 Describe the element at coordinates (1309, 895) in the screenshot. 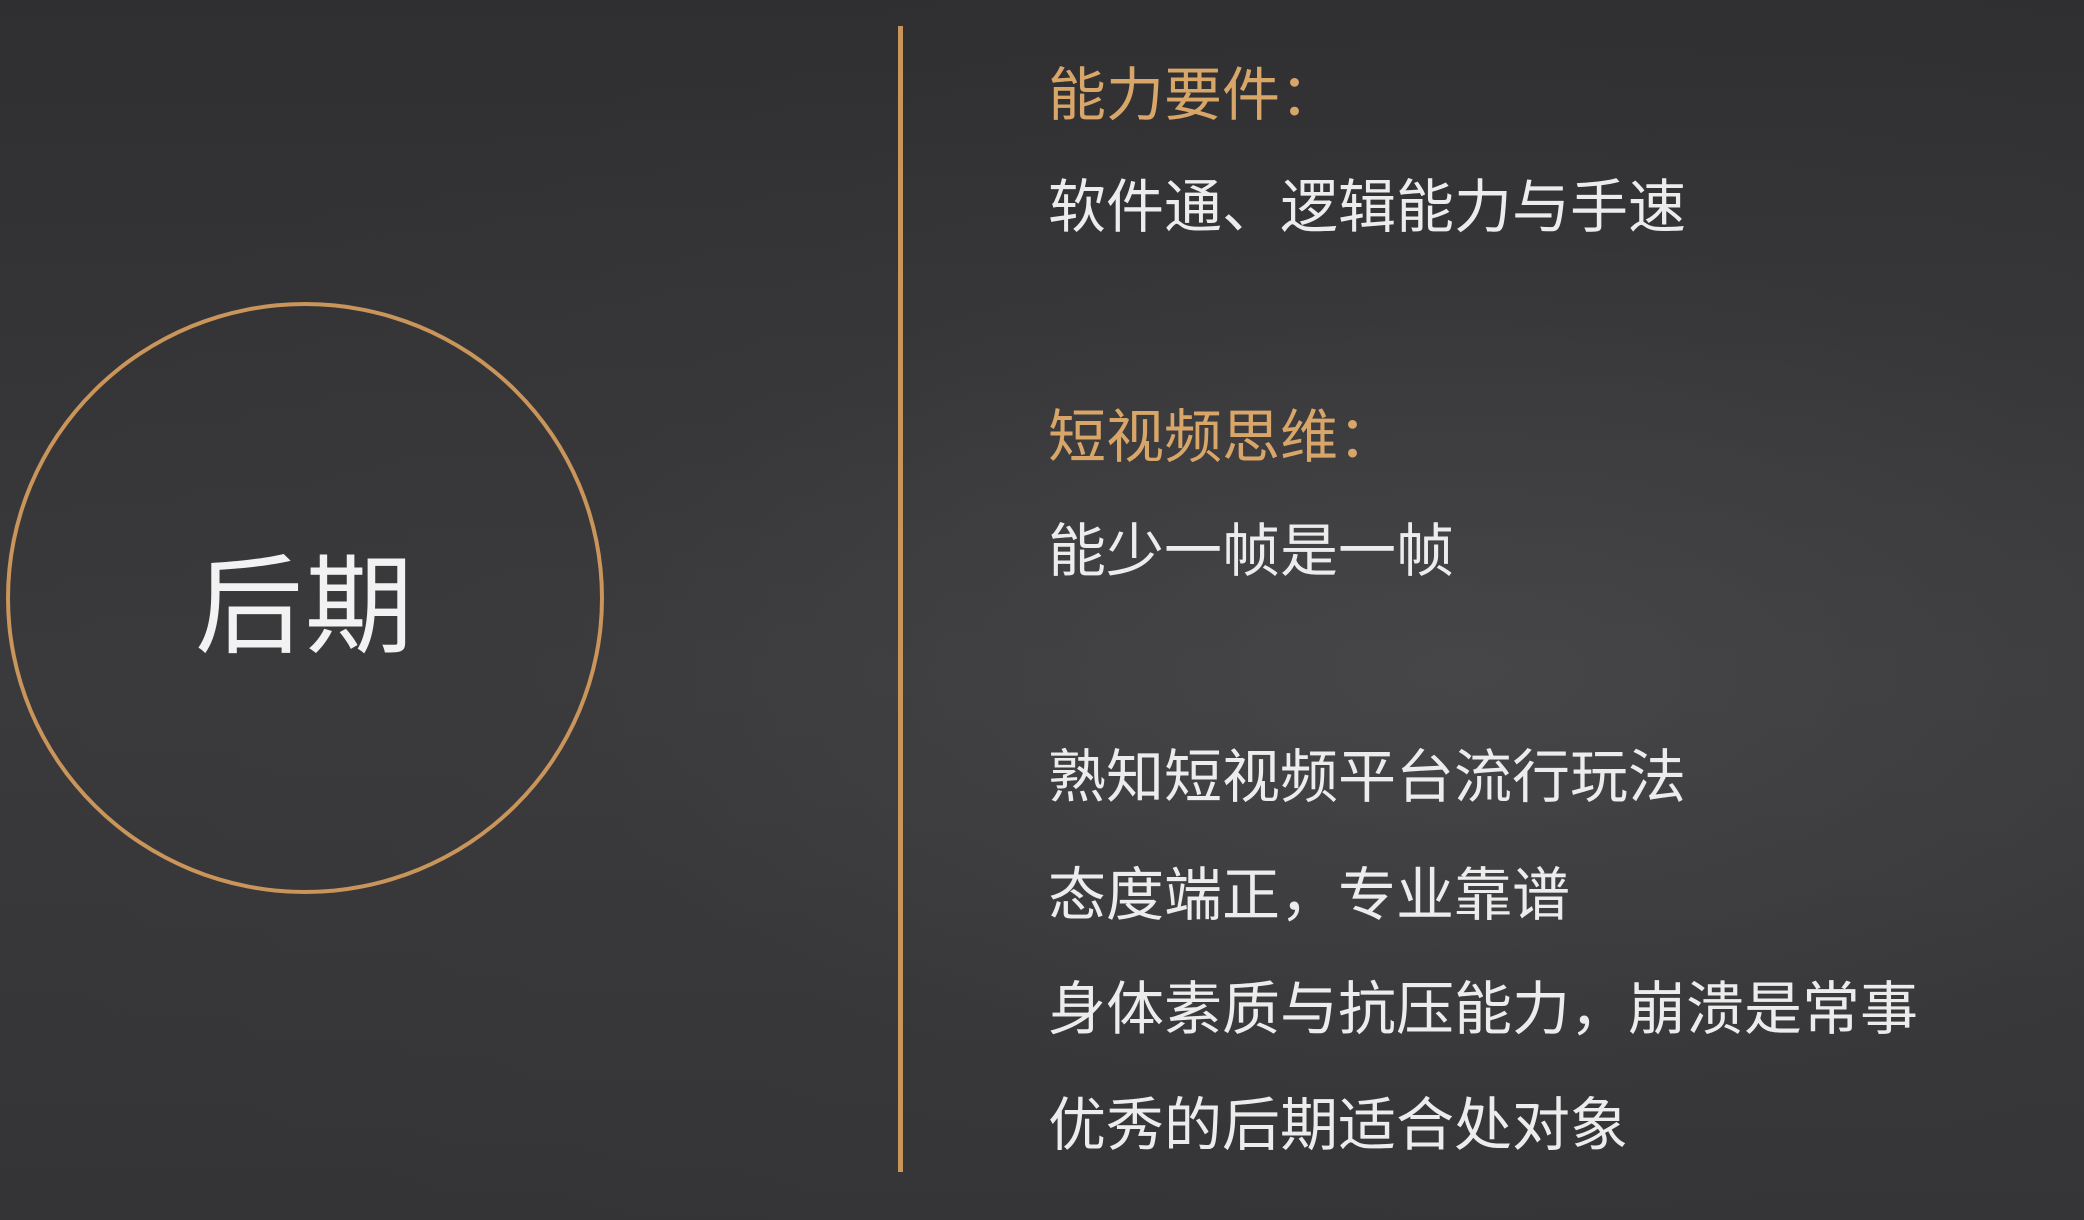

I see `list-item: 态度端正，专业靠谱` at that location.